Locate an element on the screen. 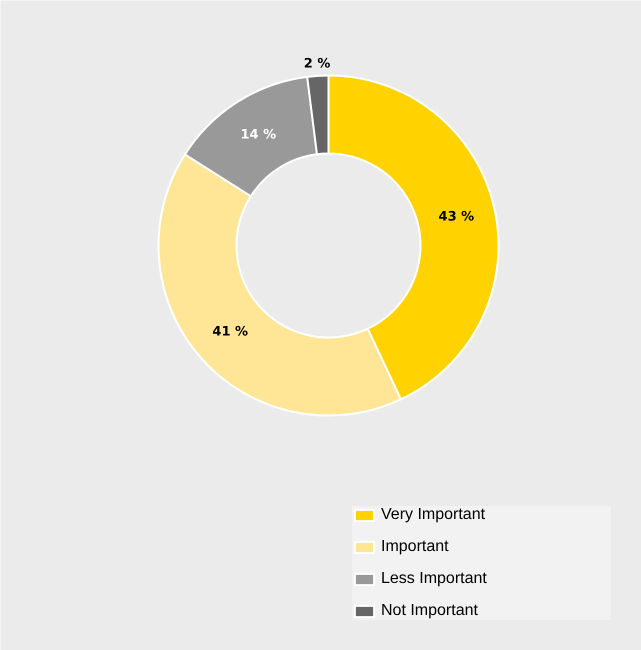 The width and height of the screenshot is (641, 650). data-label: 43 % is located at coordinates (456, 216).